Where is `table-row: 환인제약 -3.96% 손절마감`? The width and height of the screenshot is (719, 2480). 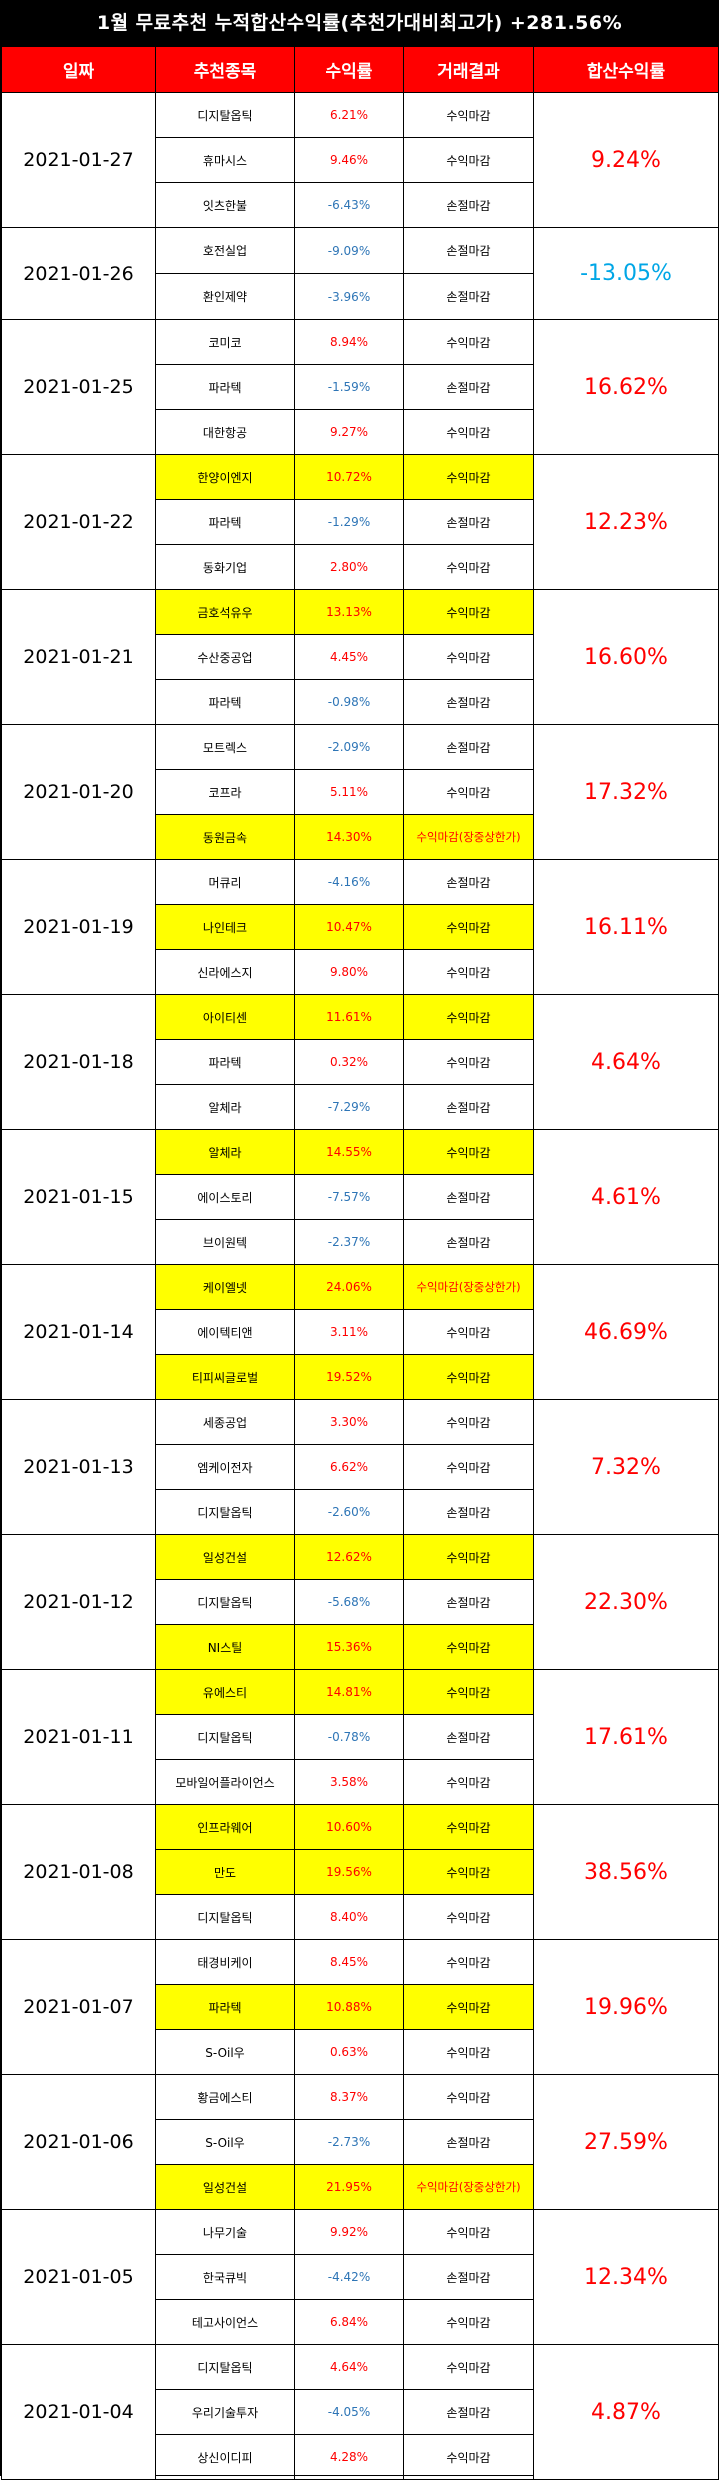 table-row: 환인제약 -3.96% 손절마감 is located at coordinates (360, 296).